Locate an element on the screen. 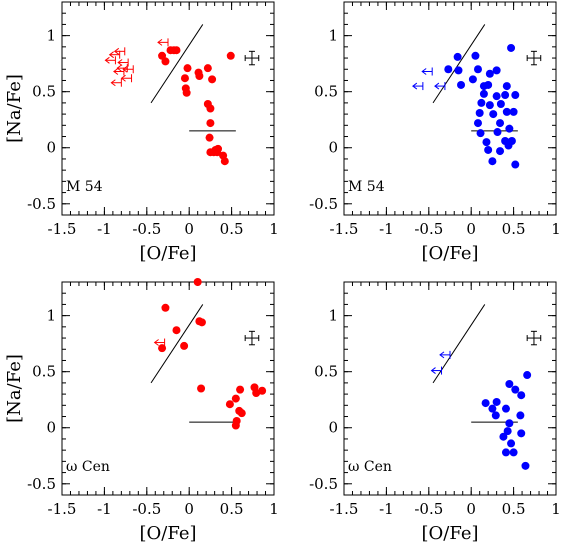  y-tick-label: 0 is located at coordinates (333, 148).